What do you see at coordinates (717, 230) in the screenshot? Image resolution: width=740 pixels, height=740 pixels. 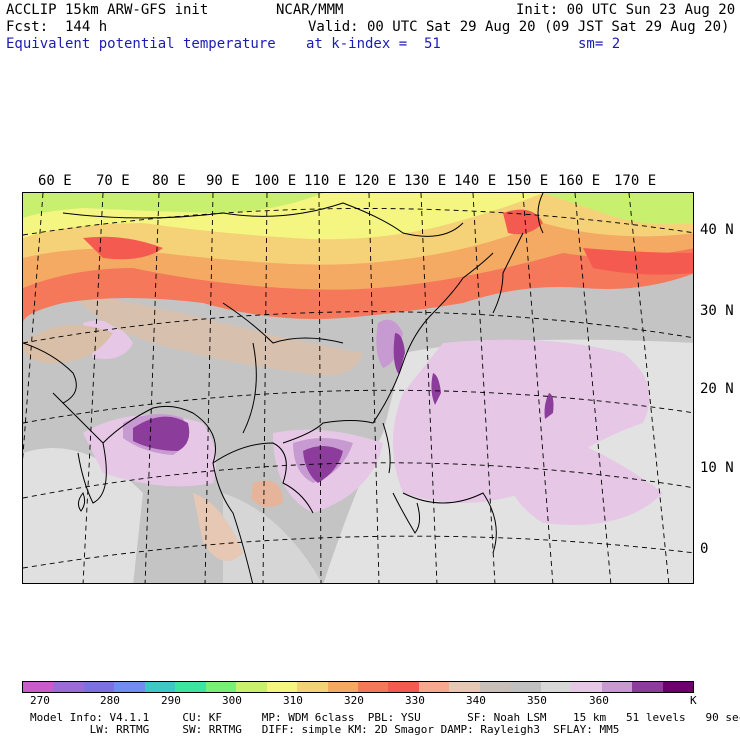 I see `lat-label: 40 N` at bounding box center [717, 230].